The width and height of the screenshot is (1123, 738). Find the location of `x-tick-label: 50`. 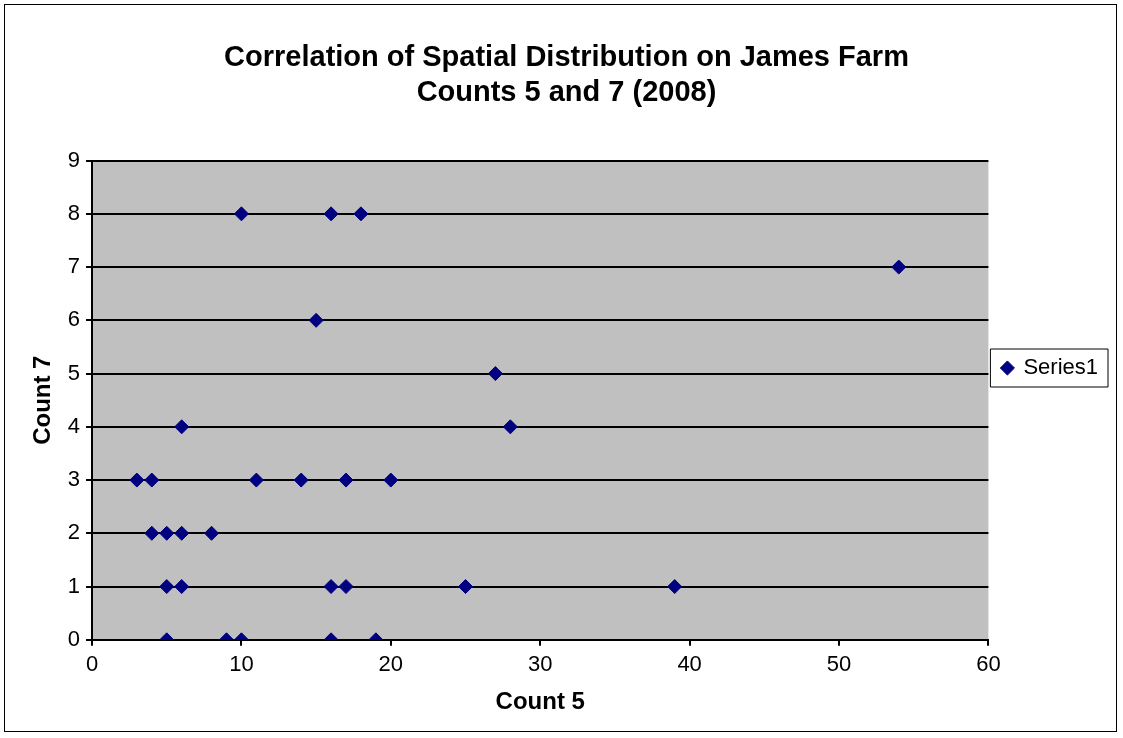

x-tick-label: 50 is located at coordinates (839, 664).